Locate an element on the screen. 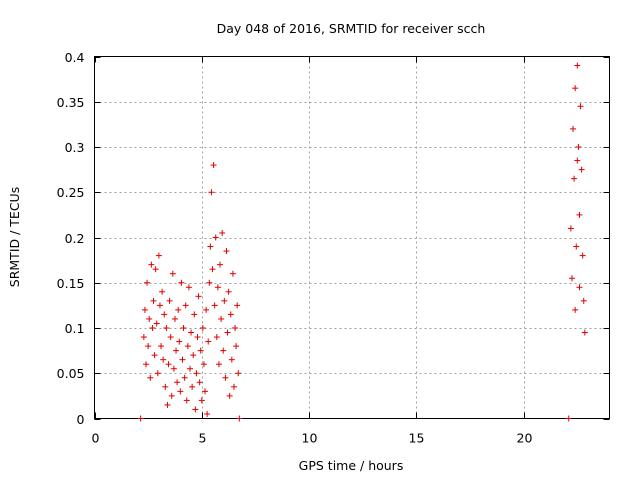  y-tick-label: 0.35 is located at coordinates (71, 102).